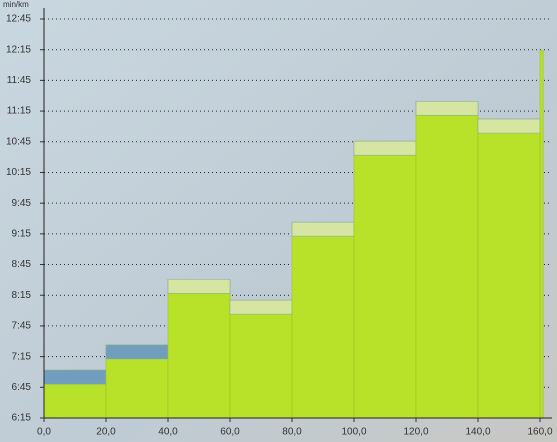 Image resolution: width=557 pixels, height=442 pixels. What do you see at coordinates (19, 80) in the screenshot?
I see `y-tick-label: 11:45` at bounding box center [19, 80].